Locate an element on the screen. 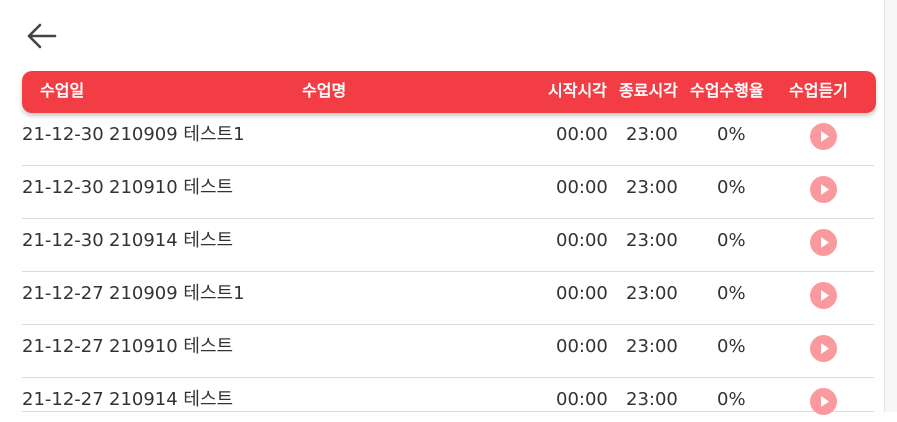 The height and width of the screenshot is (422, 897). arrow-left-icon is located at coordinates (42, 36).